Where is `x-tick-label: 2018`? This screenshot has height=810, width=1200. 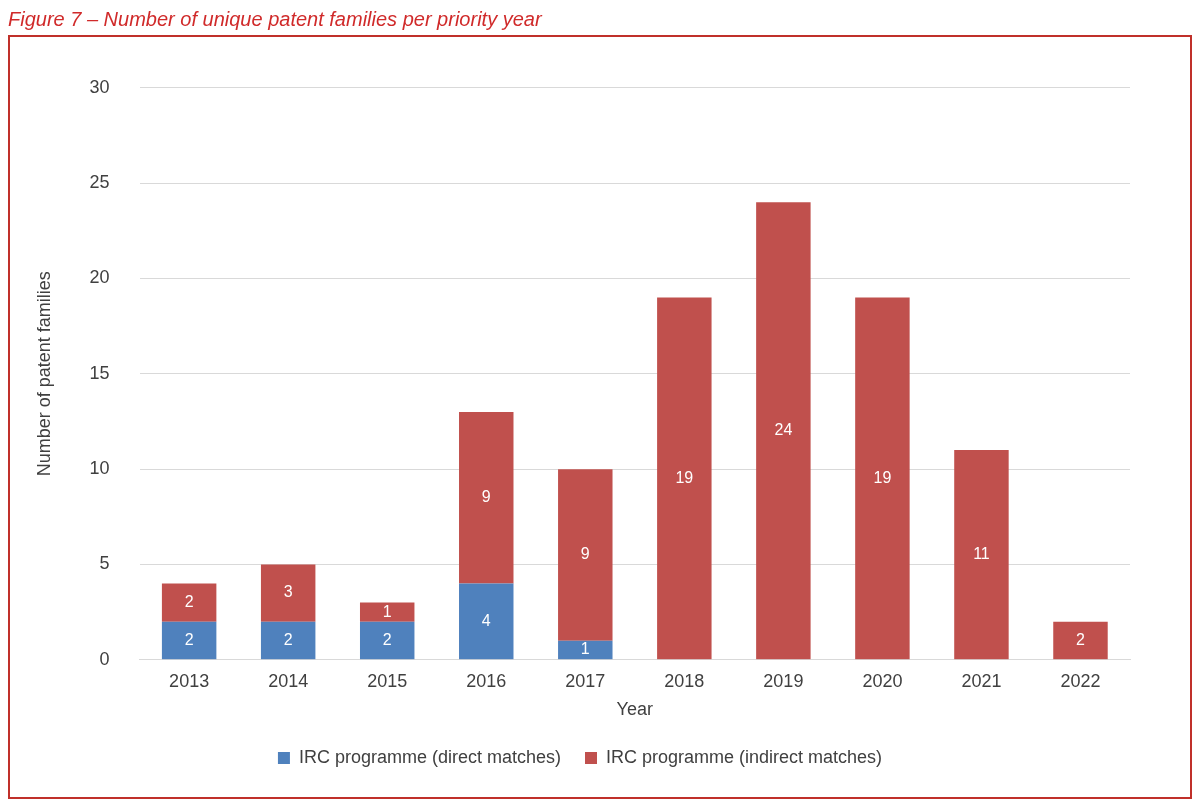
x-tick-label: 2018 is located at coordinates (684, 680).